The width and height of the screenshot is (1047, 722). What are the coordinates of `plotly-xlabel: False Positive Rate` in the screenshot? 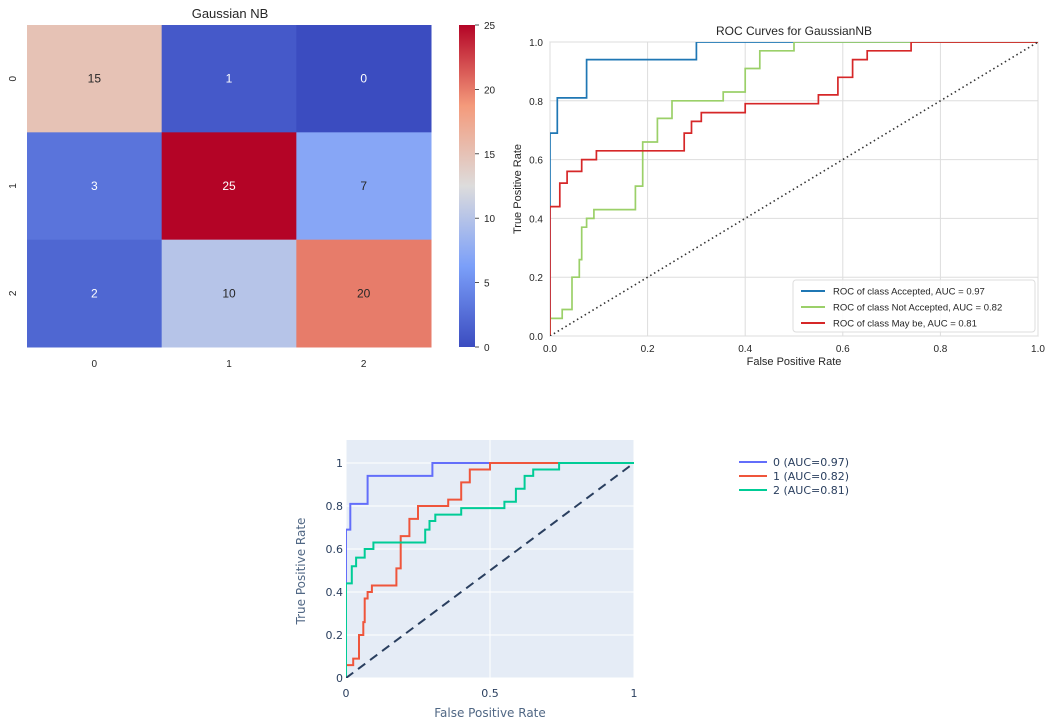 It's located at (490, 713).